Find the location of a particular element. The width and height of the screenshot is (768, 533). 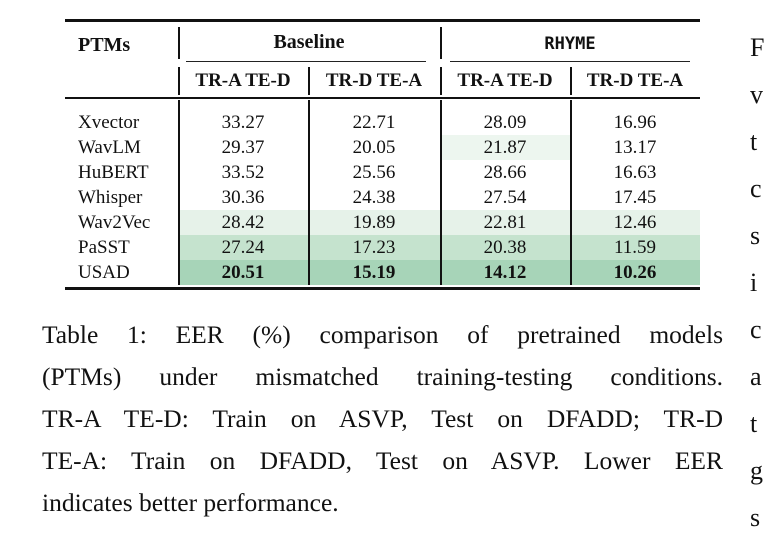

caption-line: indicates better performance. is located at coordinates (190, 502).